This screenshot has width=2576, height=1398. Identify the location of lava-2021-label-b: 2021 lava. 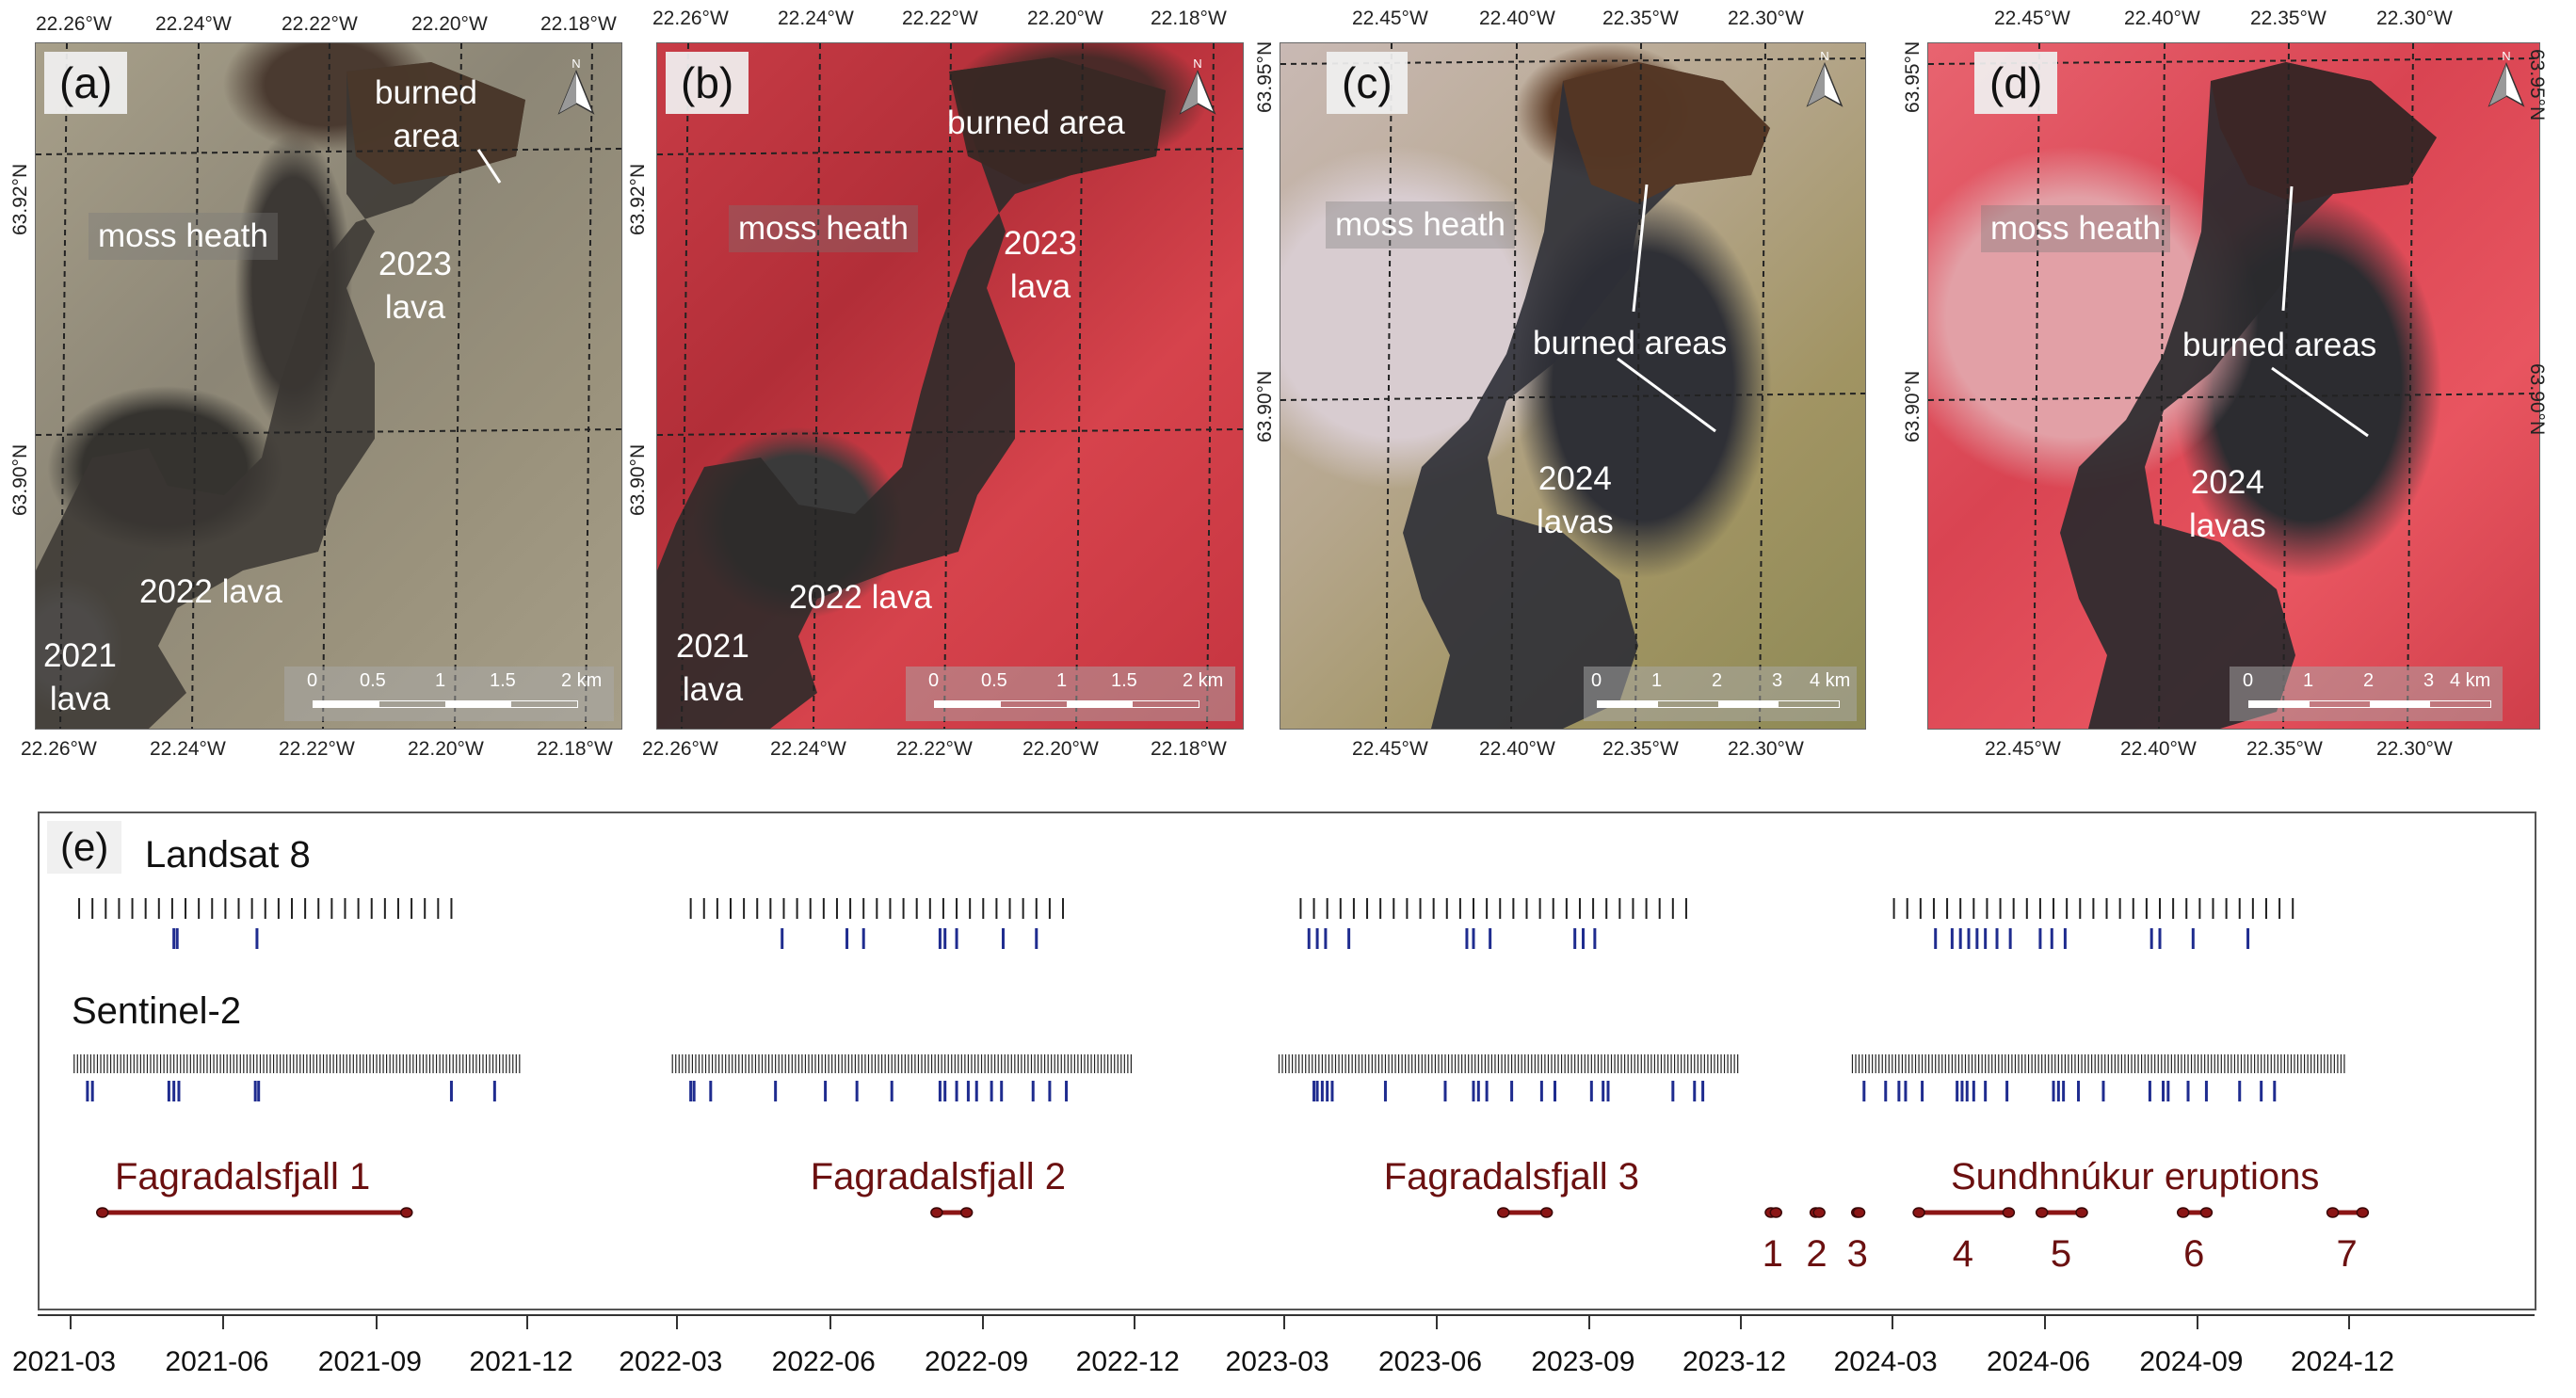
(712, 668).